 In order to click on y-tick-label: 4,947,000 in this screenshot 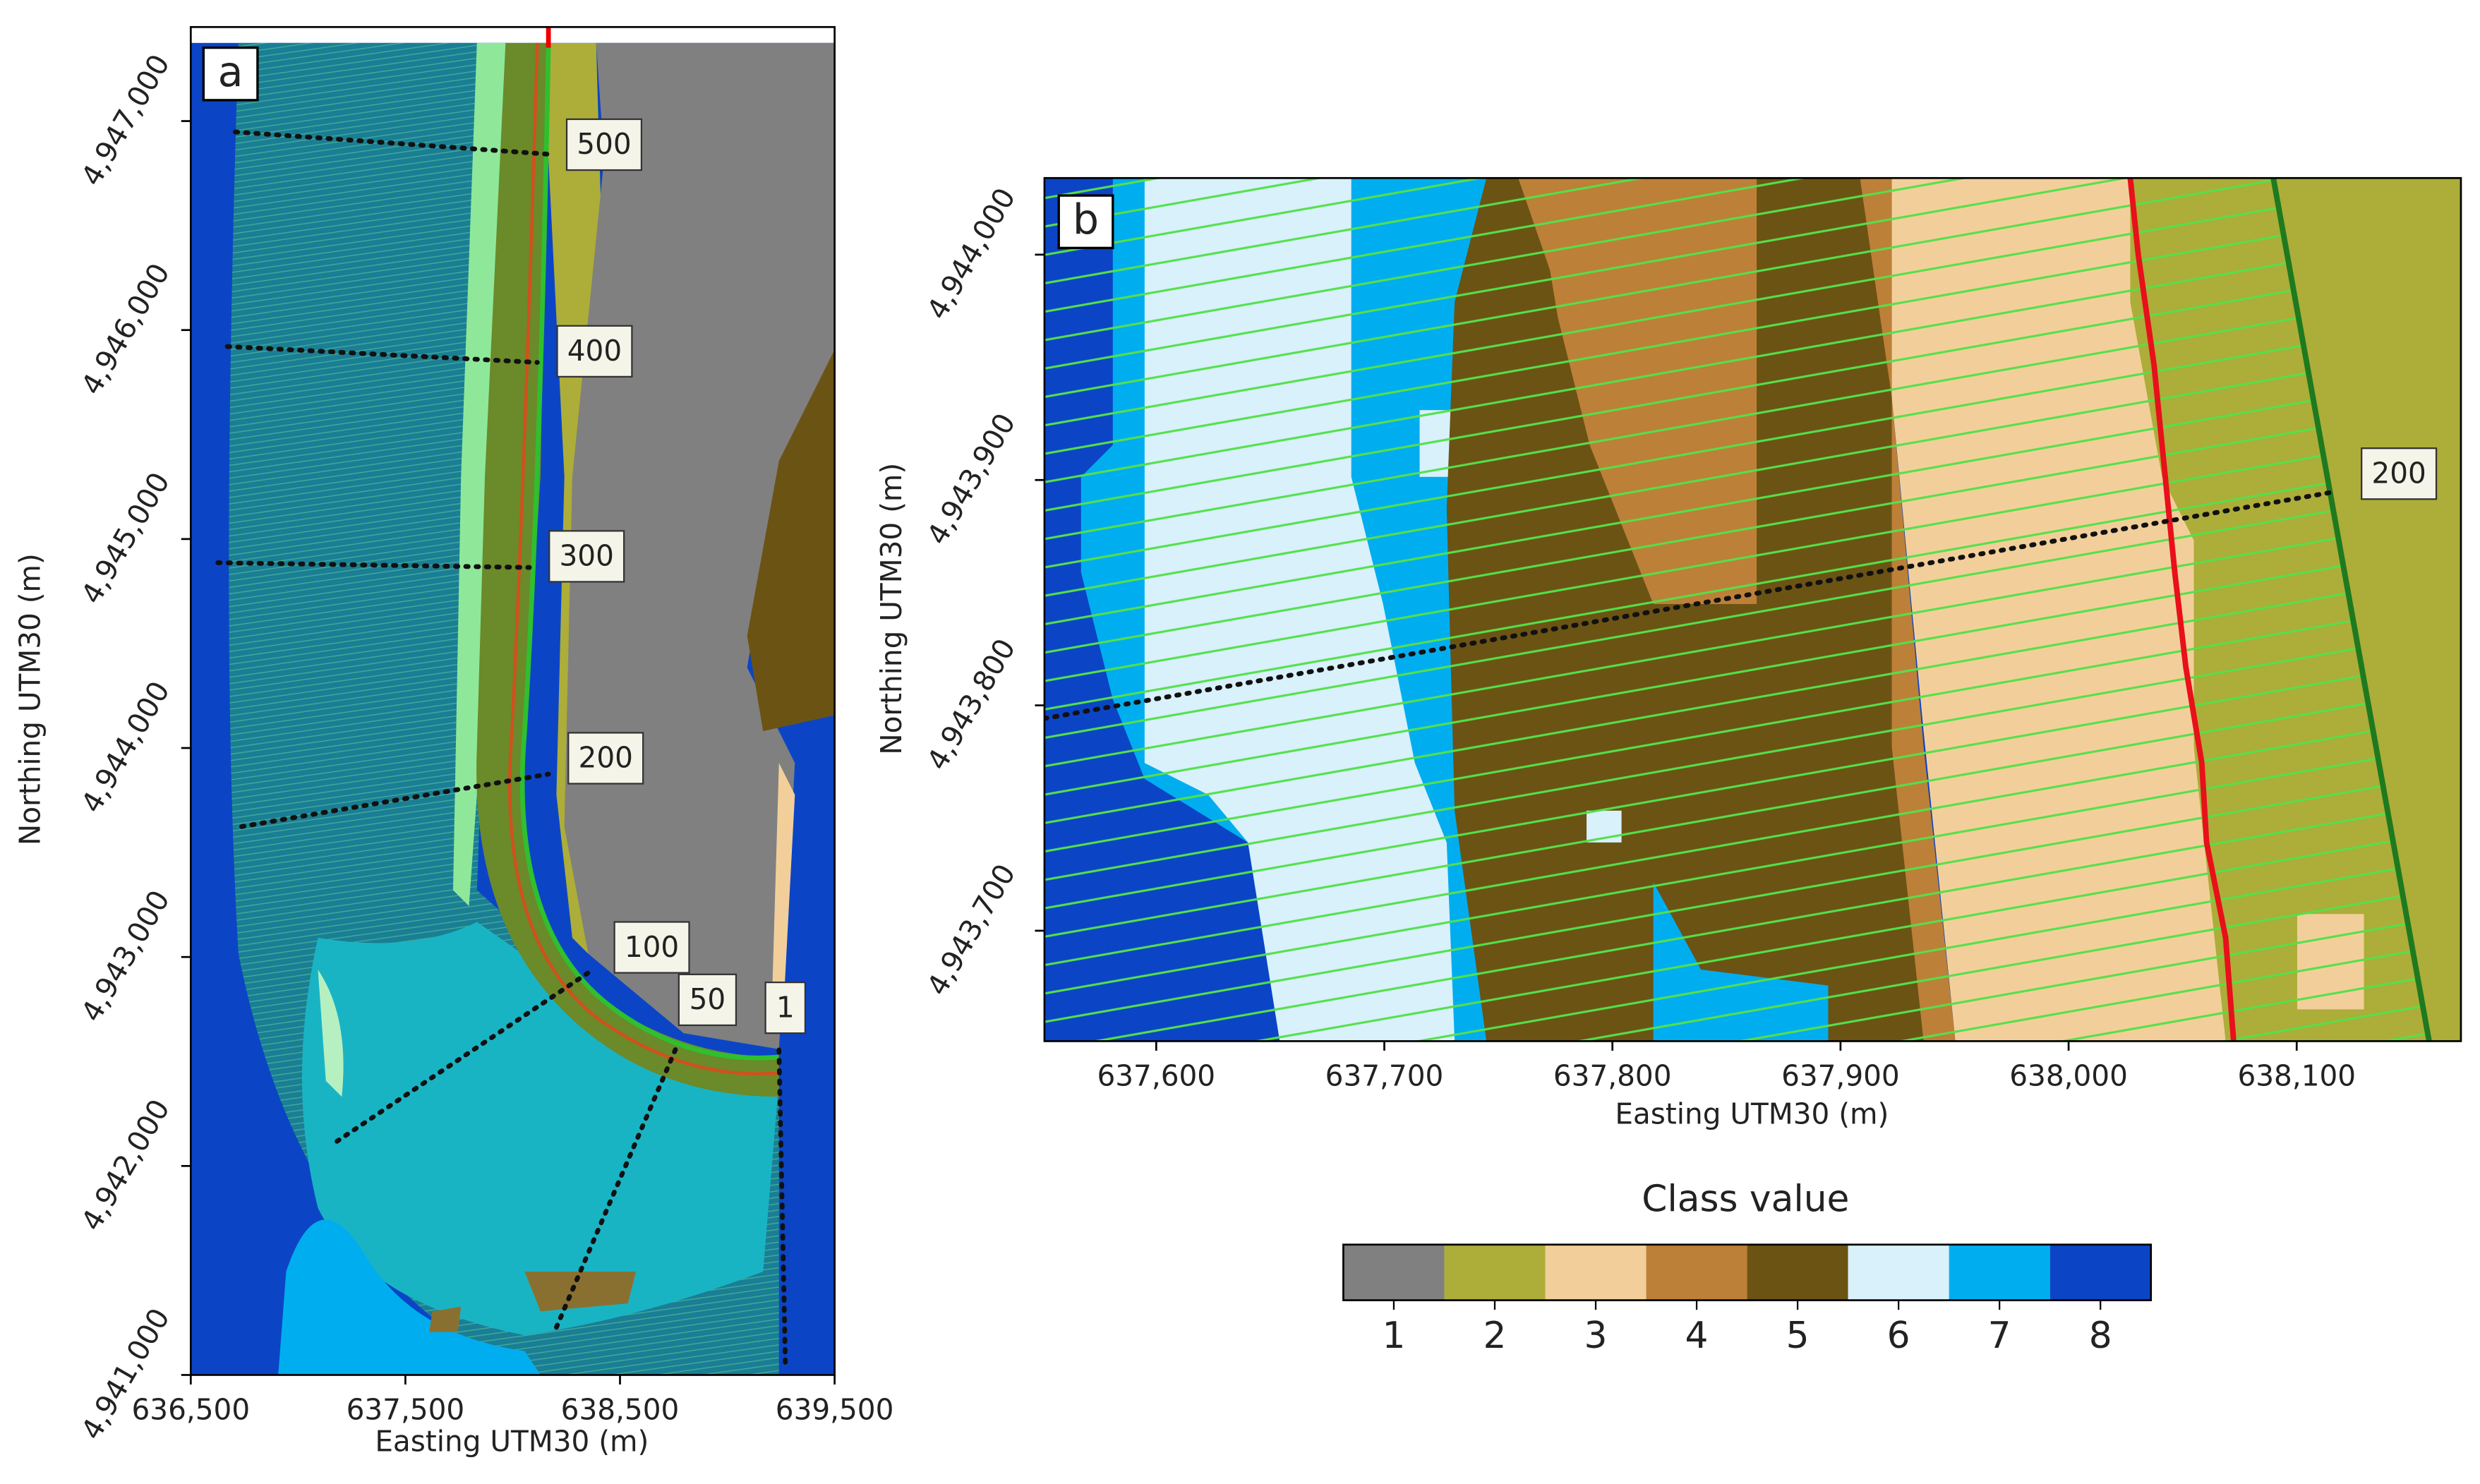, I will do `click(125, 120)`.